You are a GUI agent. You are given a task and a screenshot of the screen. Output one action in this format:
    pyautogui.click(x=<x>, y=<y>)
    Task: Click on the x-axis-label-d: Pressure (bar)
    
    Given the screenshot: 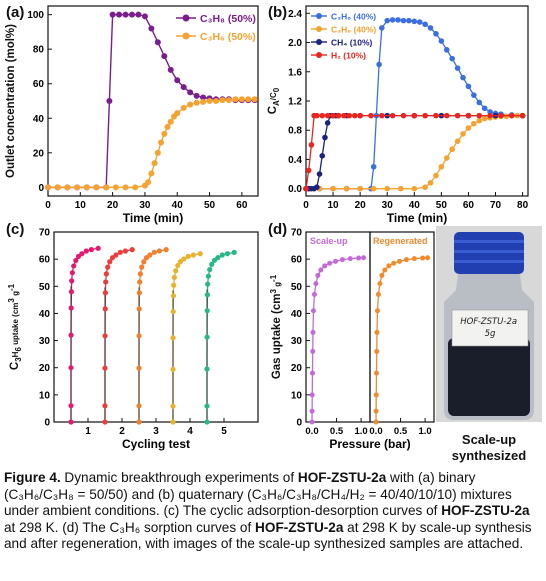 What is the action you would take?
    pyautogui.click(x=369, y=444)
    